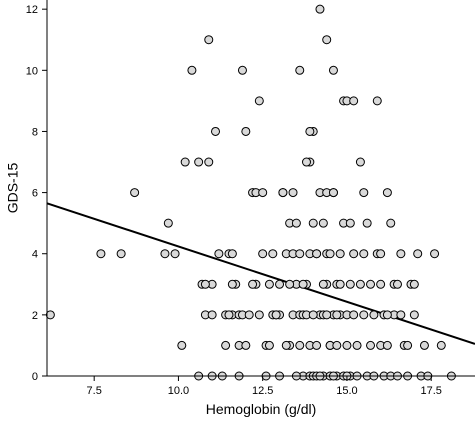  What do you see at coordinates (35, 316) in the screenshot?
I see `y-tick-label: 2` at bounding box center [35, 316].